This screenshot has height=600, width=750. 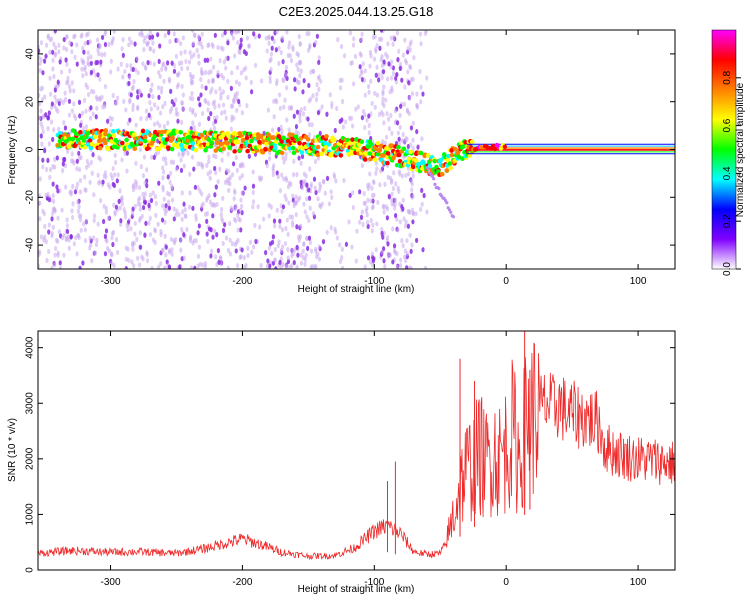 I want to click on spectrogram-xlabel: Height of straight line (km), so click(x=356, y=289).